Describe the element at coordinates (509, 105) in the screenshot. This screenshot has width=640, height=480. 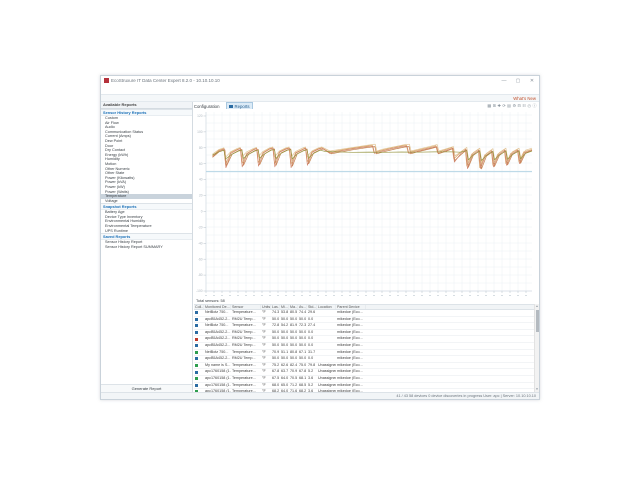
I see `list-view-icon: ▤` at that location.